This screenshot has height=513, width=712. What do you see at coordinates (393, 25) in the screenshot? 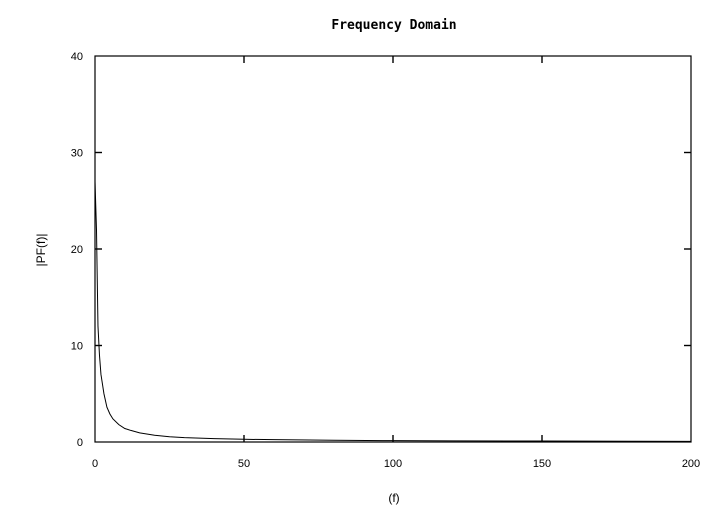
I see `chart-title: Frequency Domain` at bounding box center [393, 25].